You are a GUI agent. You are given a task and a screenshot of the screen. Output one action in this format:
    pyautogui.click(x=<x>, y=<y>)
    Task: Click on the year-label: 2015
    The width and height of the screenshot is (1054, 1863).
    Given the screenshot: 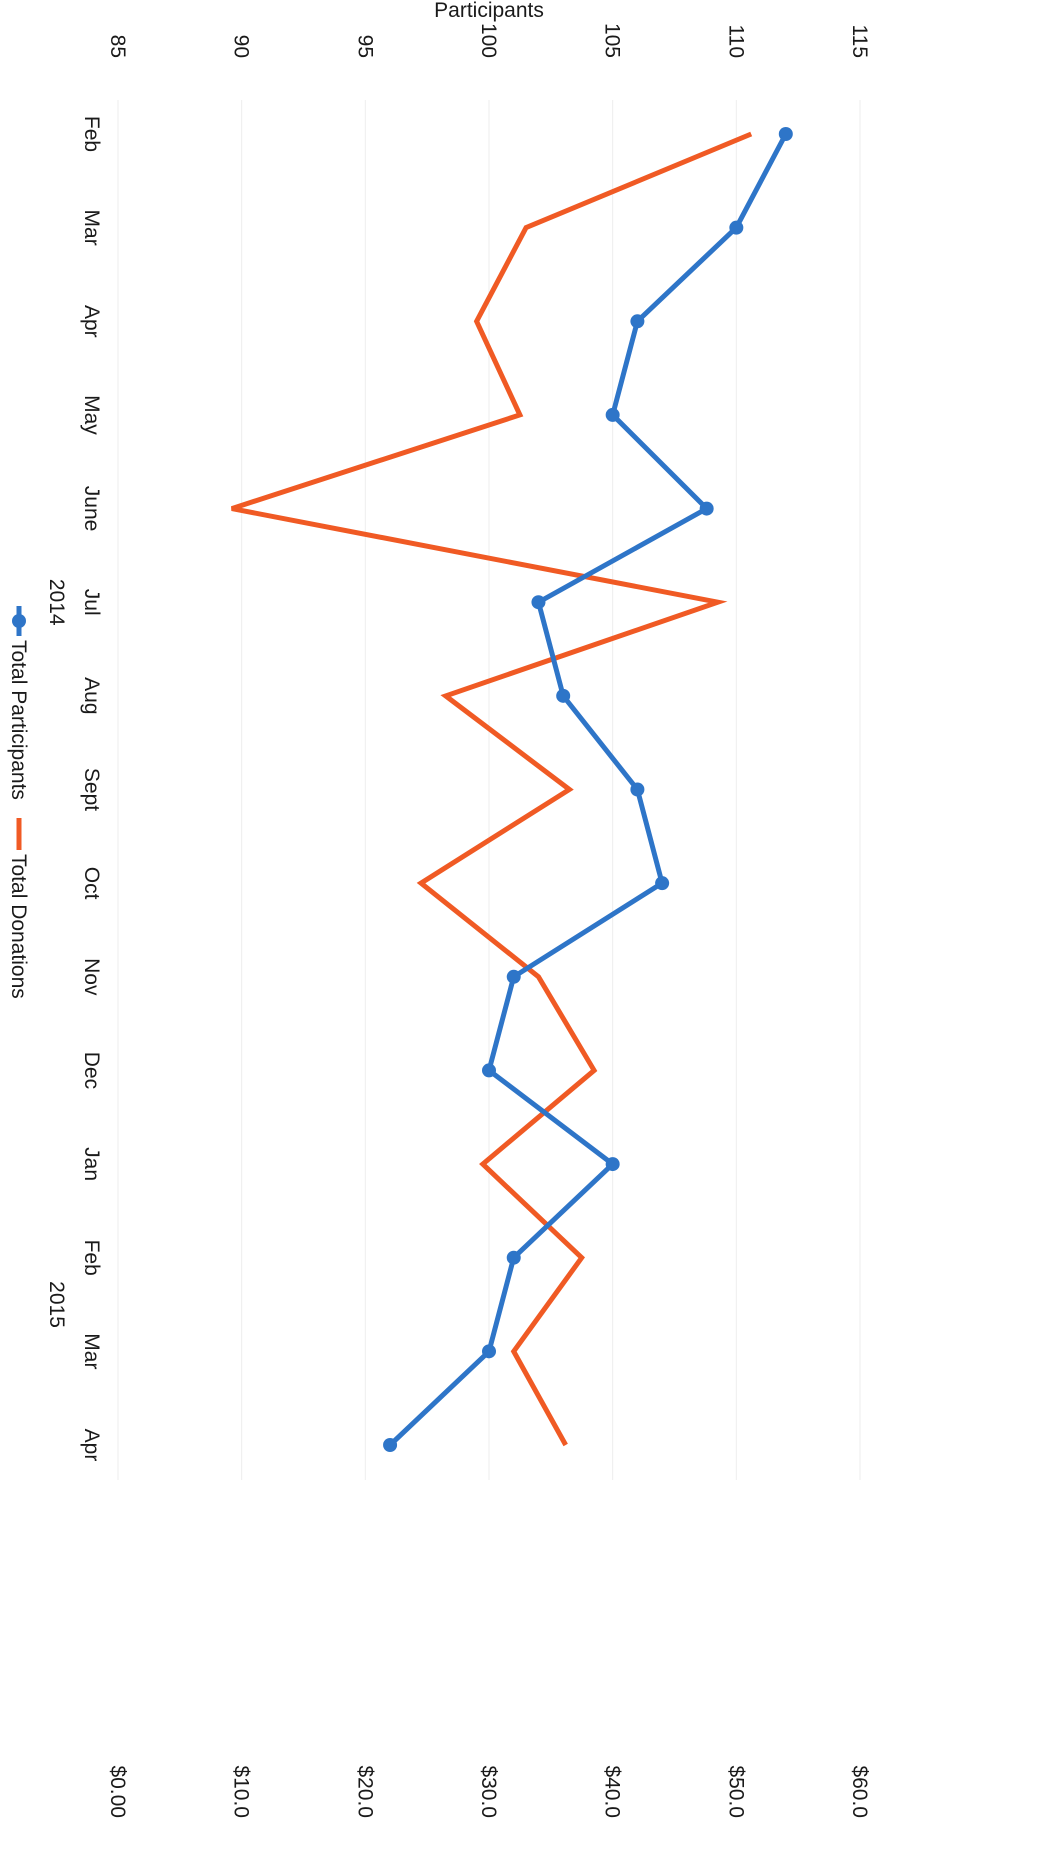 What is the action you would take?
    pyautogui.click(x=56, y=1304)
    